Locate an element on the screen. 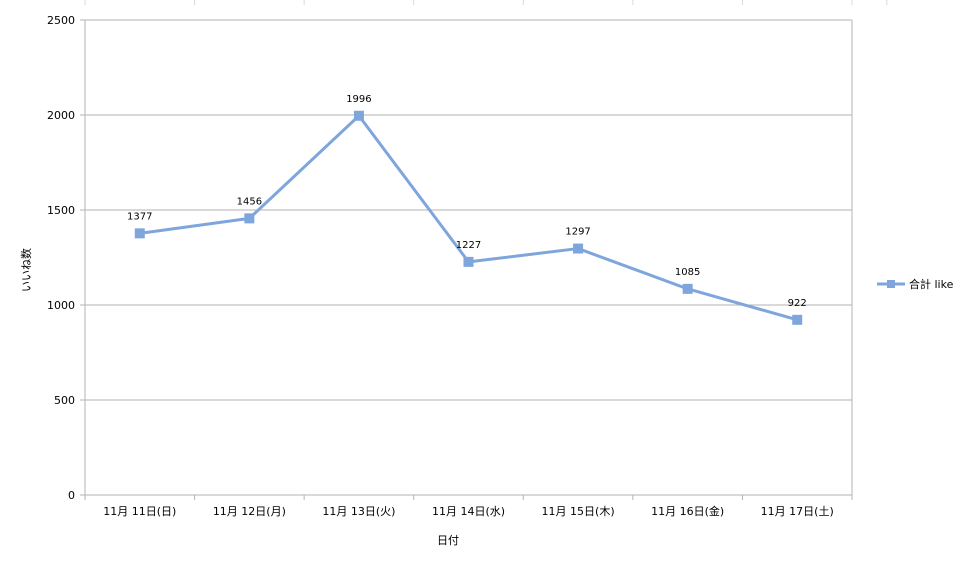 The image size is (967, 563). x-tick-label: 11月 14日(水) is located at coordinates (468, 511).